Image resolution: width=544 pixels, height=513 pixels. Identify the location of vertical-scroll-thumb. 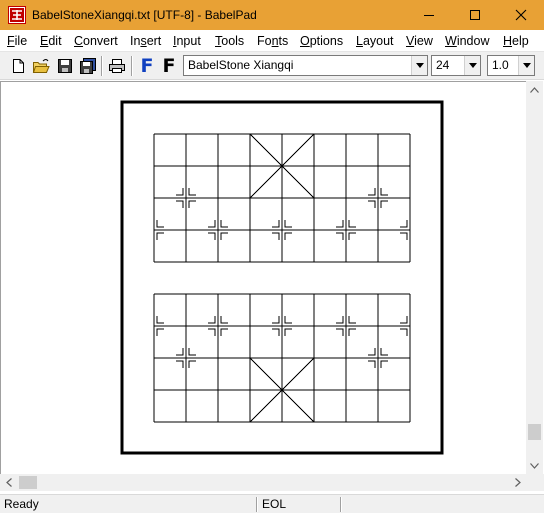
(534, 431).